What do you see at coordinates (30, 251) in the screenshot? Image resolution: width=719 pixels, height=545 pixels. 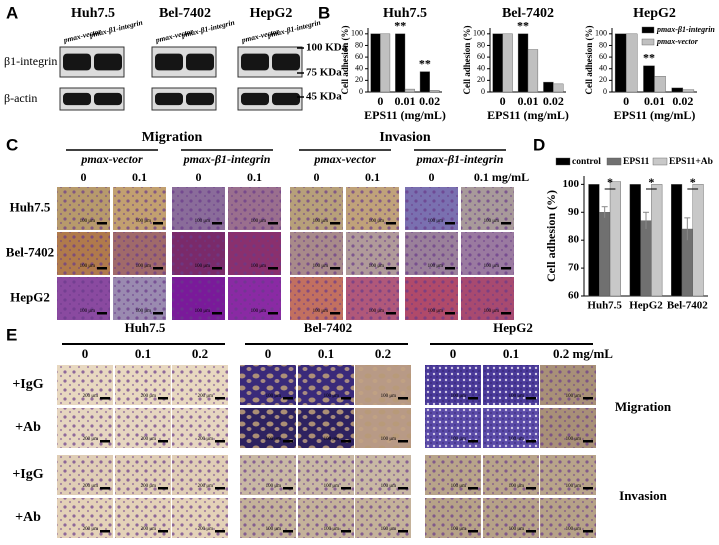 I see `row-label: Bel-7402` at bounding box center [30, 251].